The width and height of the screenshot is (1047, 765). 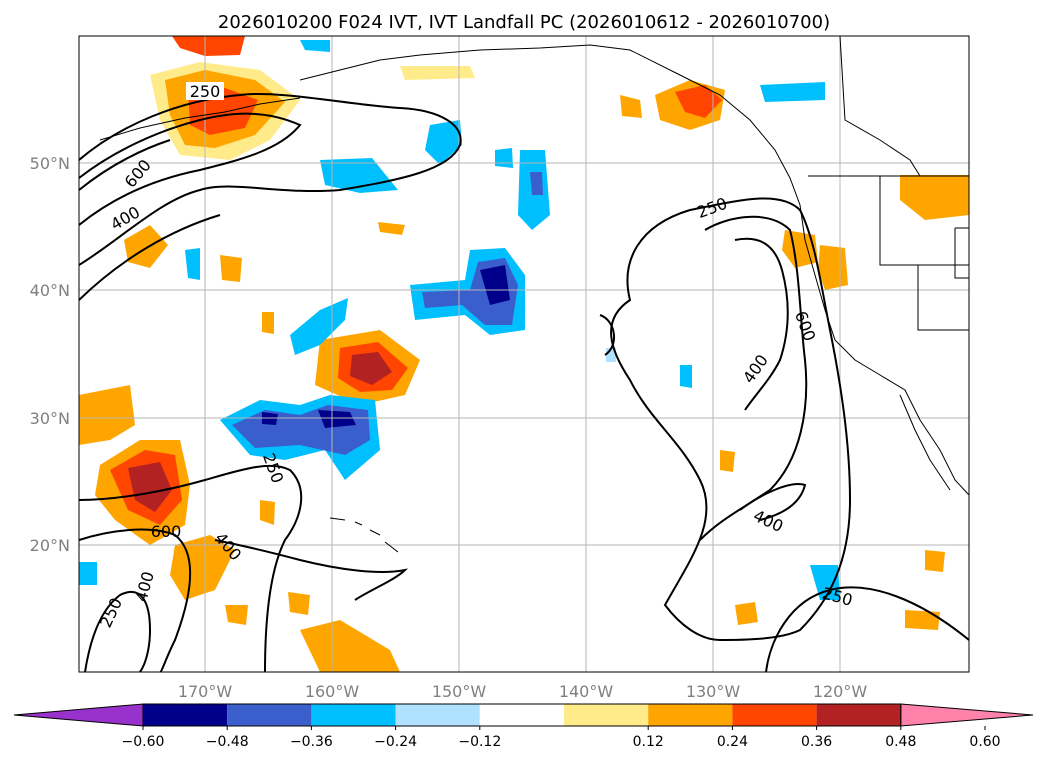 I want to click on colorbar-extend-high, so click(x=967, y=715).